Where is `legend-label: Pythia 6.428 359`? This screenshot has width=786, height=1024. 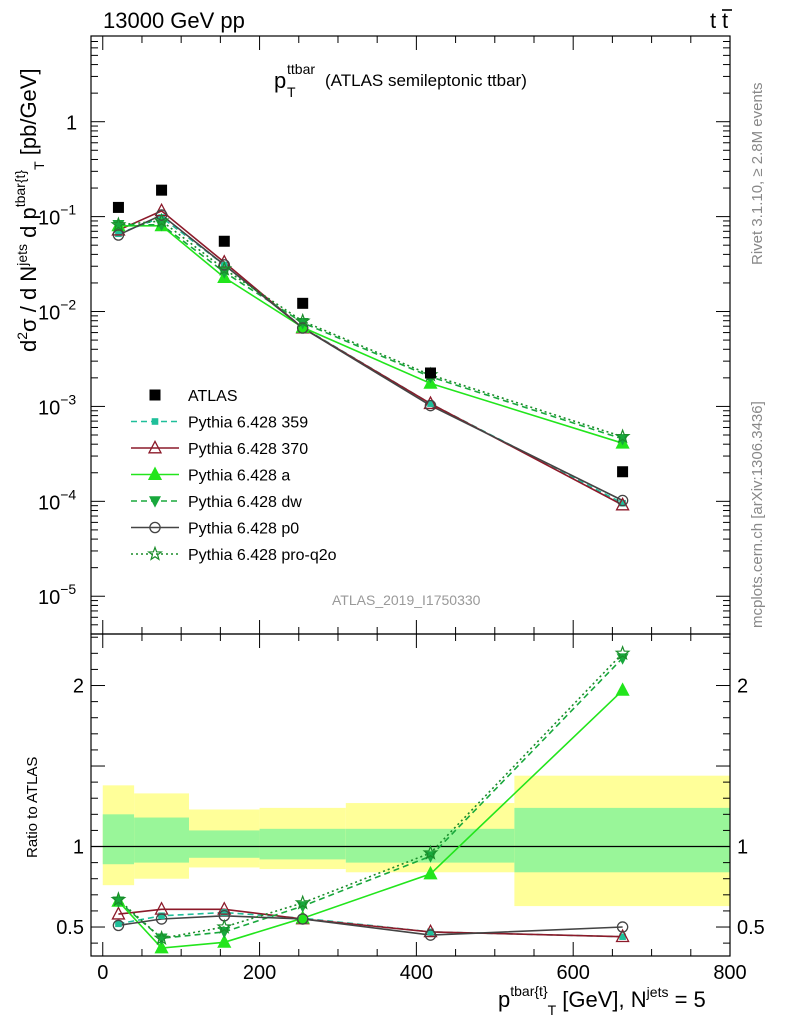 legend-label: Pythia 6.428 359 is located at coordinates (248, 423).